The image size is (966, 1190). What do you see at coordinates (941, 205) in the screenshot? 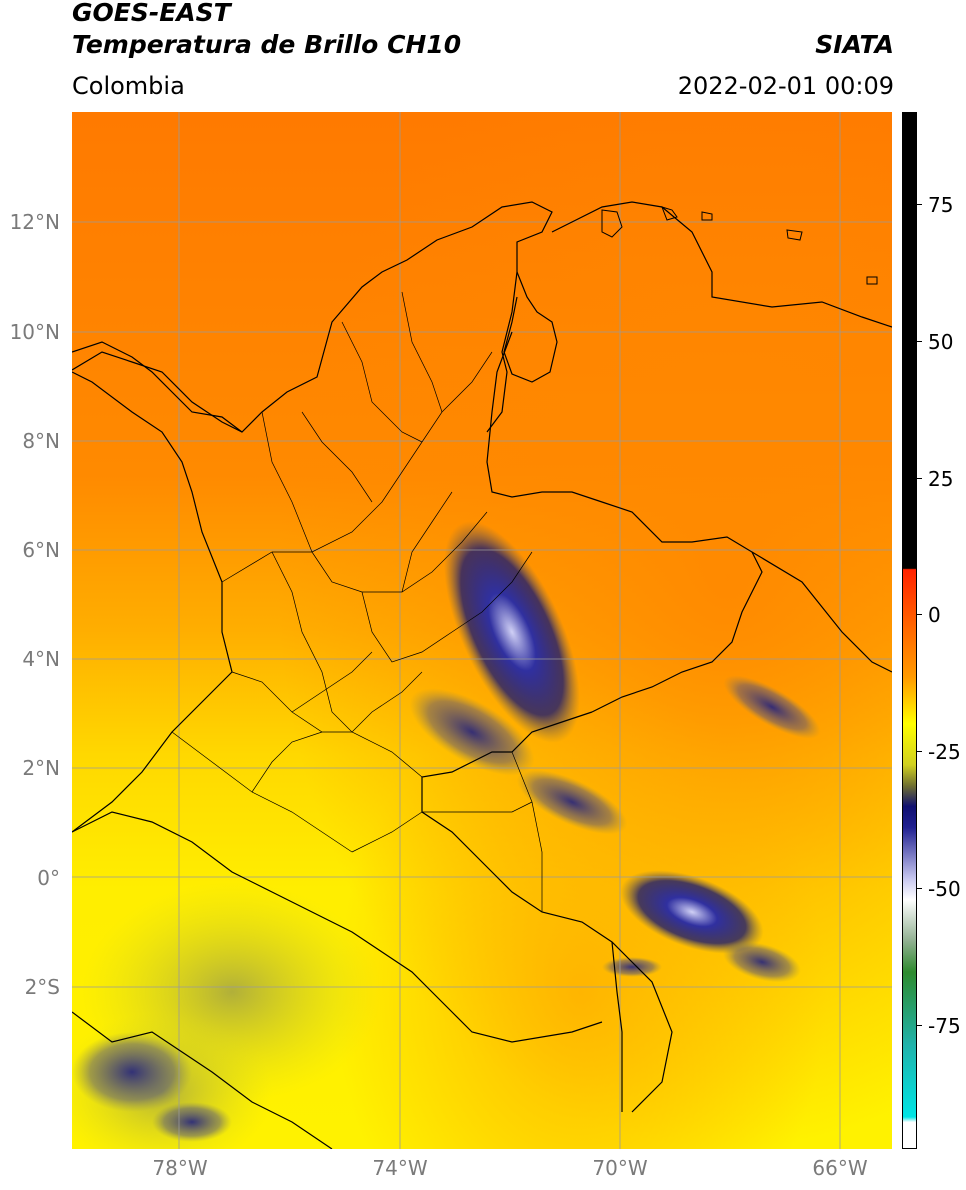
I see `colorbar-label-75: 75` at bounding box center [941, 205].